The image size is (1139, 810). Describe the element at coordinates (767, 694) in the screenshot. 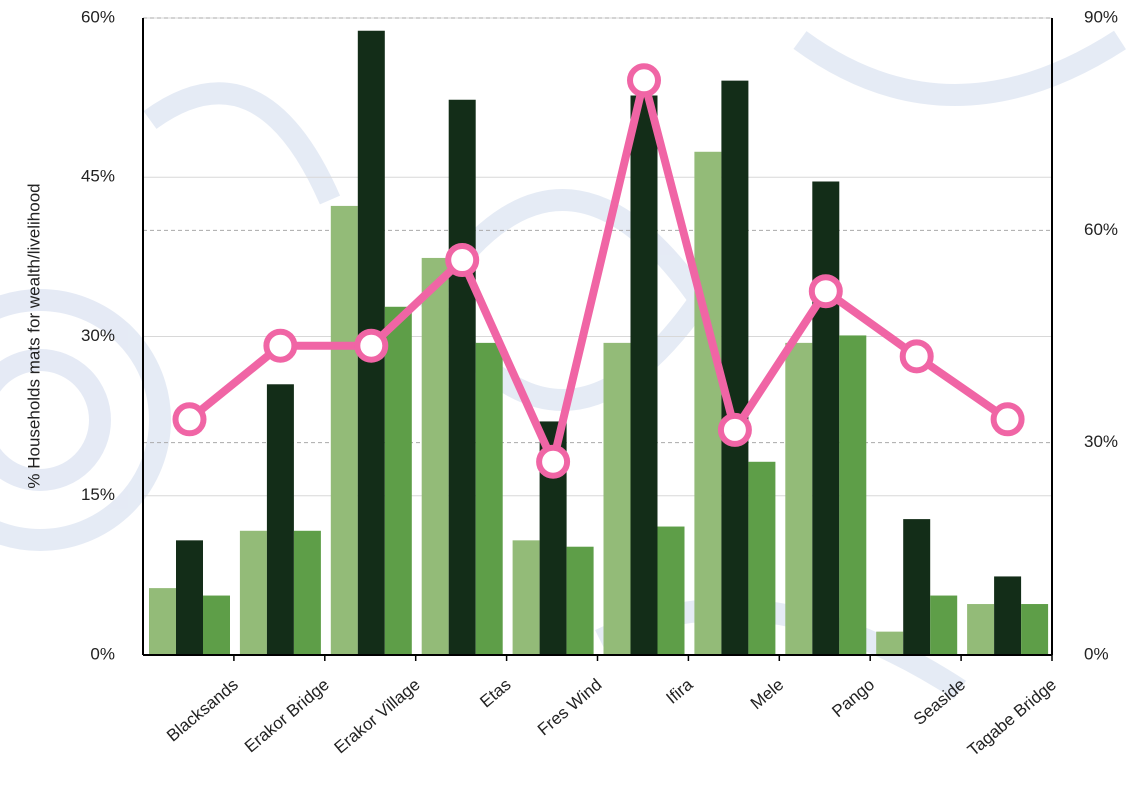

I see `x-tick-label: Mele` at that location.